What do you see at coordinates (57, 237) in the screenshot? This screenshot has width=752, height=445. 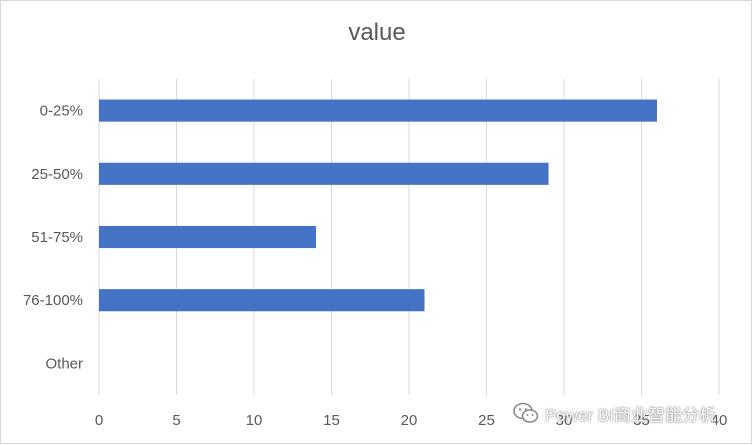 I see `category-label: 51-75%` at bounding box center [57, 237].